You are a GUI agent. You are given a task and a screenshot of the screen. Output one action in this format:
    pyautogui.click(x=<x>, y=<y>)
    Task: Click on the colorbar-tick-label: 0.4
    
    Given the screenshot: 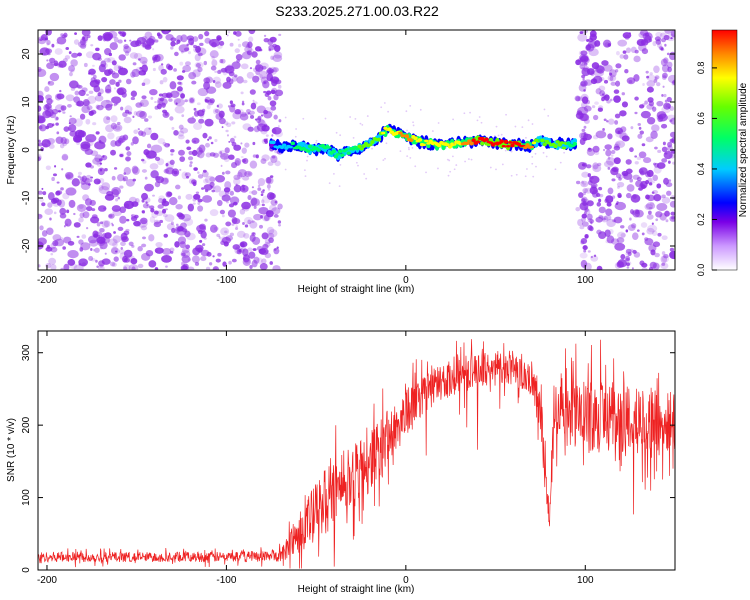 What is the action you would take?
    pyautogui.click(x=701, y=169)
    